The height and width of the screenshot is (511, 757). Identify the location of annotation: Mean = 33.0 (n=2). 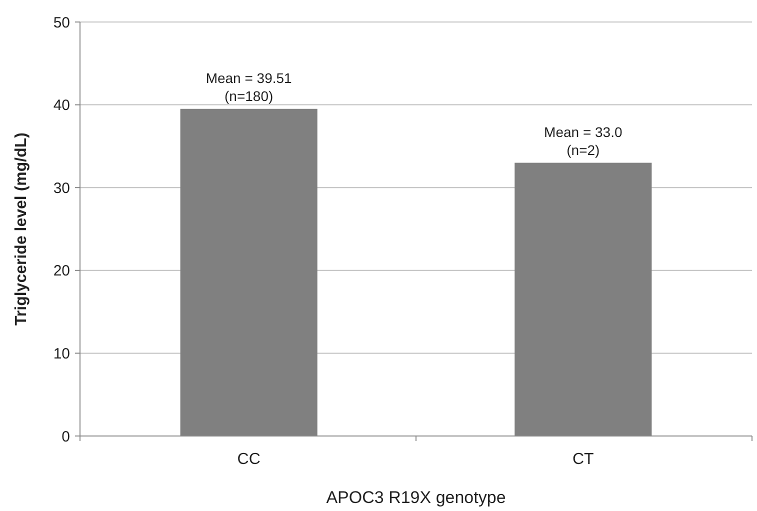
(583, 141).